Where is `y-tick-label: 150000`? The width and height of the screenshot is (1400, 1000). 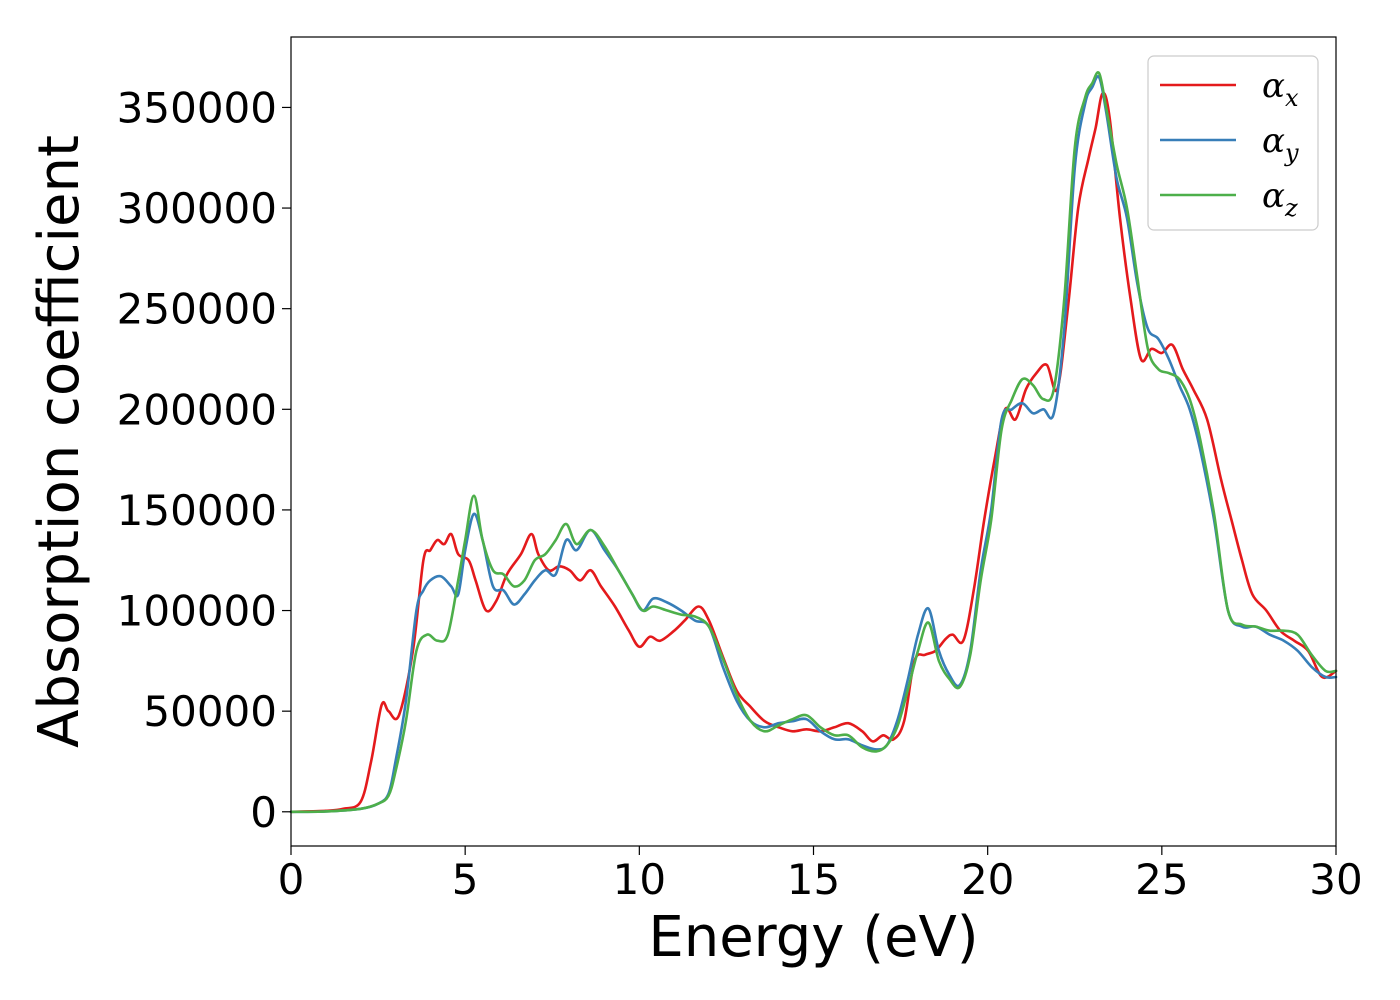 y-tick-label: 150000 is located at coordinates (197, 510).